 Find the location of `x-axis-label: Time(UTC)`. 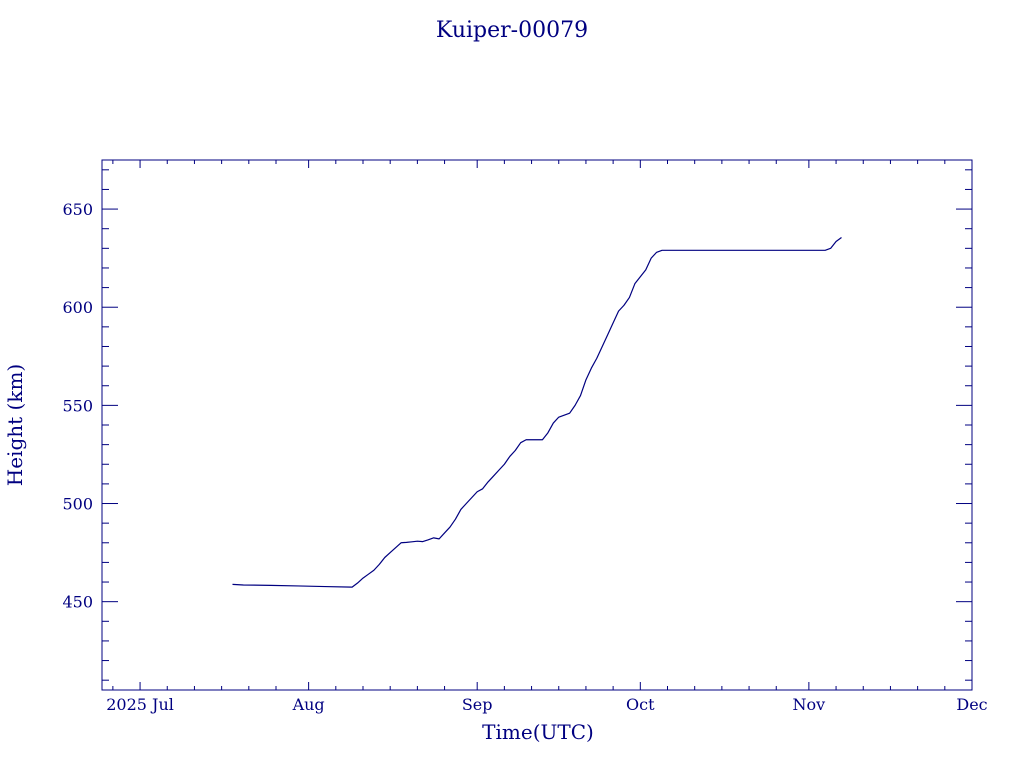

x-axis-label: Time(UTC) is located at coordinates (538, 732).